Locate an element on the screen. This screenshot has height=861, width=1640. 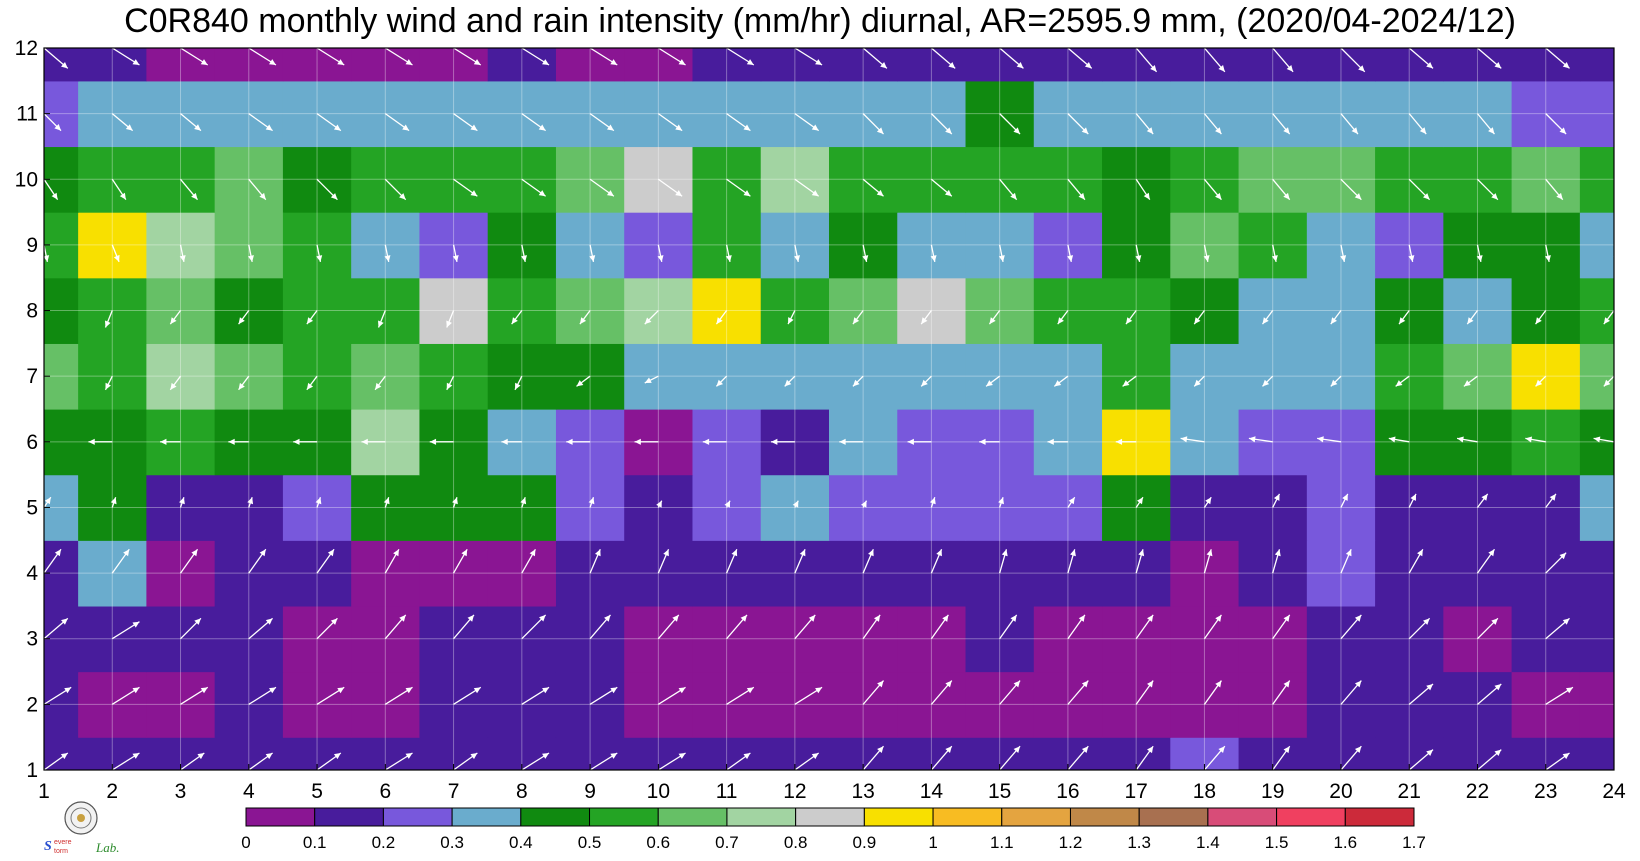
x-tick-label: 24 is located at coordinates (1614, 791).